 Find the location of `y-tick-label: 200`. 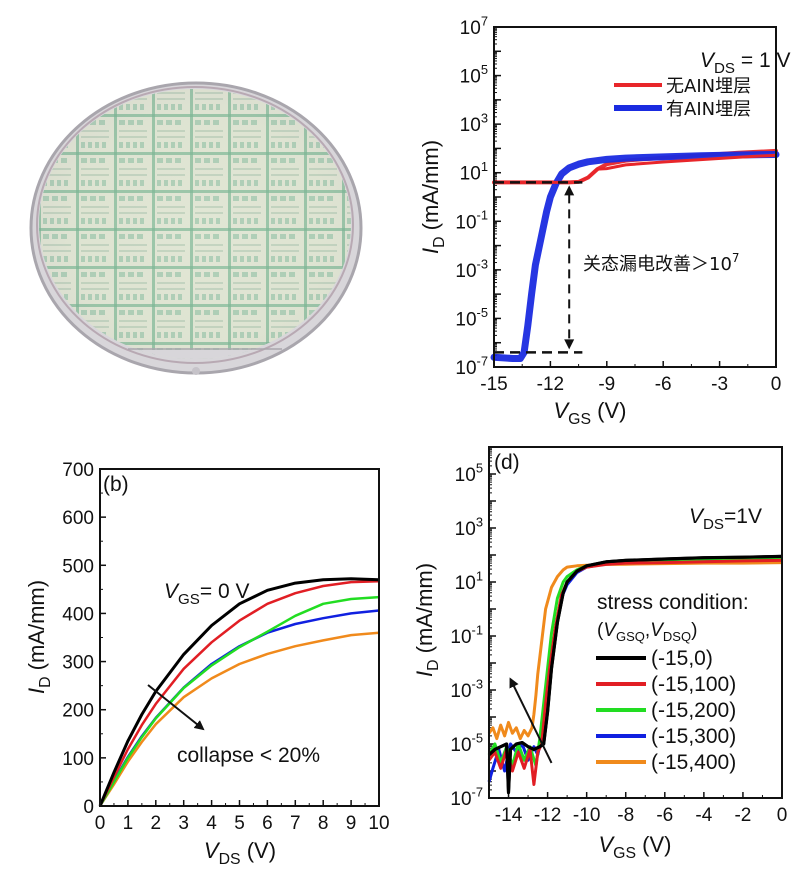

y-tick-label: 200 is located at coordinates (78, 711).